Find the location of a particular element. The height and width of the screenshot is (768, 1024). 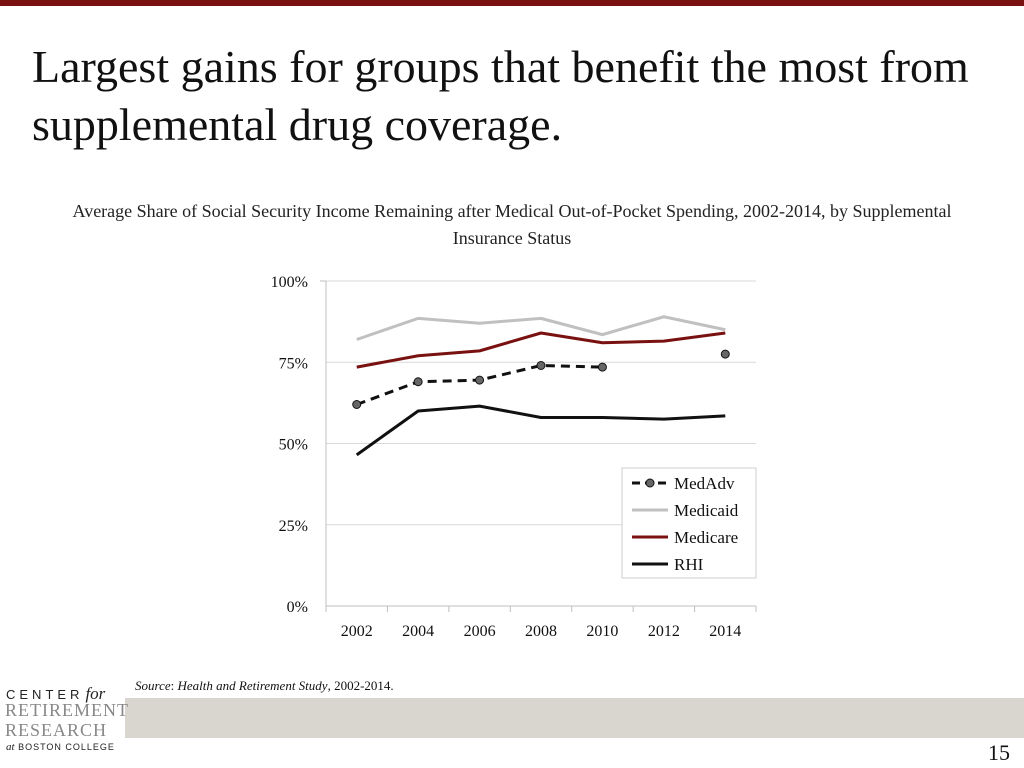

legend-marker-medadv is located at coordinates (650, 483).